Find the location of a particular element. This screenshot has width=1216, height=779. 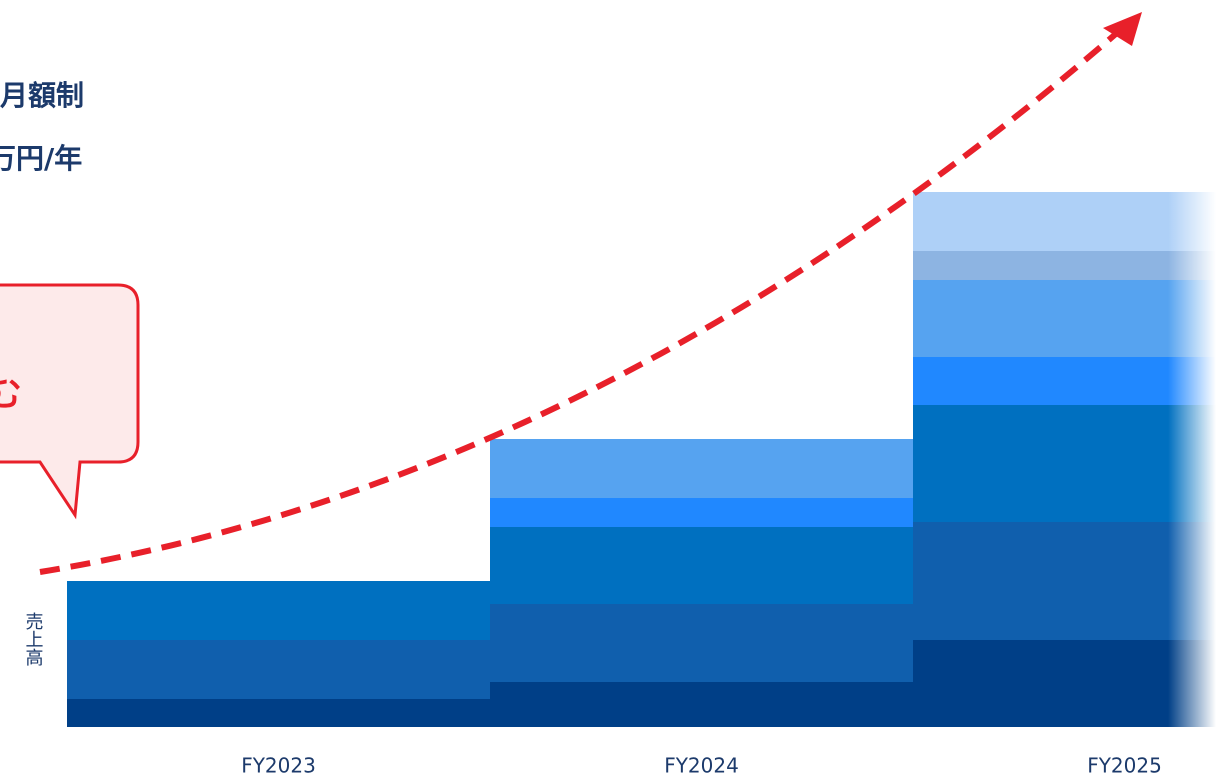

speech-bubble is located at coordinates (70, 401).